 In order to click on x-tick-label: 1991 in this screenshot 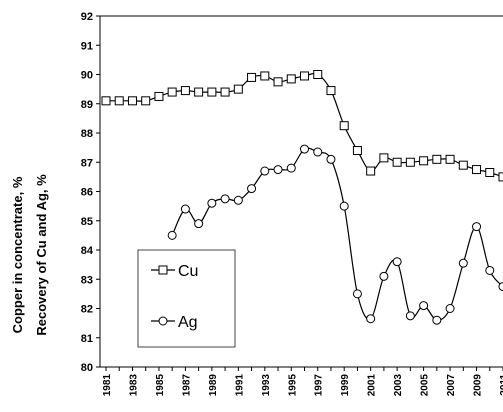, I will do `click(239, 385)`.